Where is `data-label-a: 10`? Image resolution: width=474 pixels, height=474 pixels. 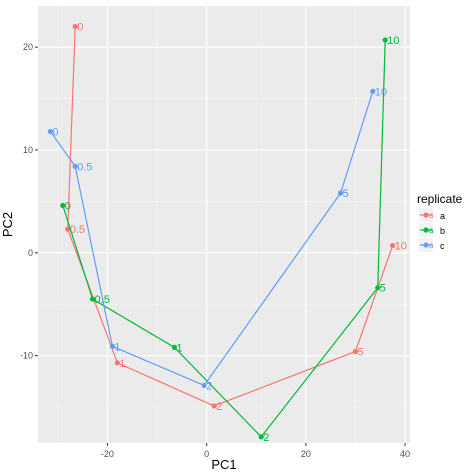 data-label-a: 10 is located at coordinates (401, 247).